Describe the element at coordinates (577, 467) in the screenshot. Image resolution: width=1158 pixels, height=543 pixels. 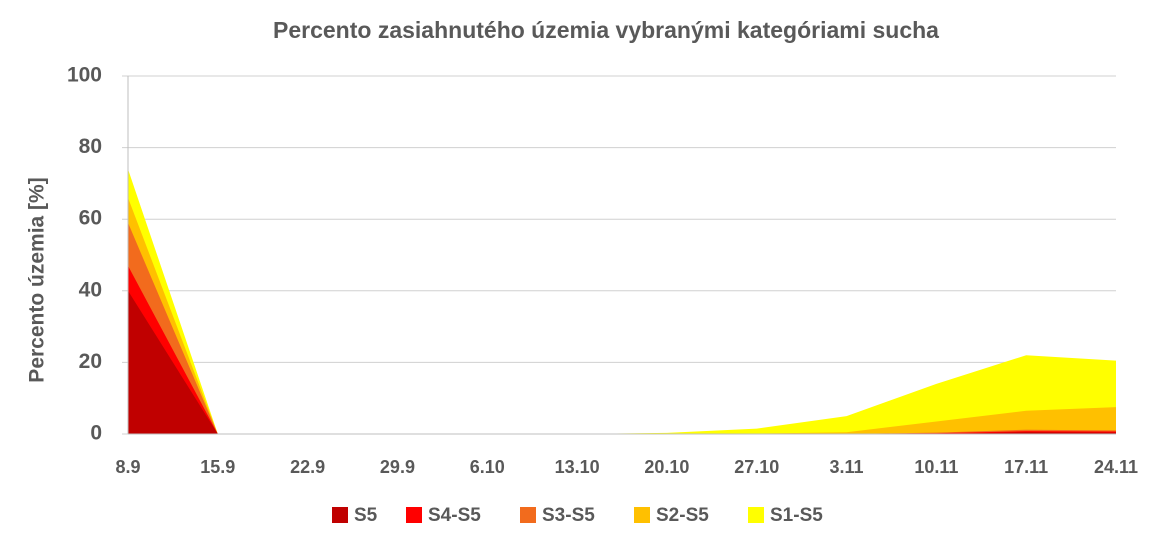
I see `x-tick-label: 13.10` at that location.